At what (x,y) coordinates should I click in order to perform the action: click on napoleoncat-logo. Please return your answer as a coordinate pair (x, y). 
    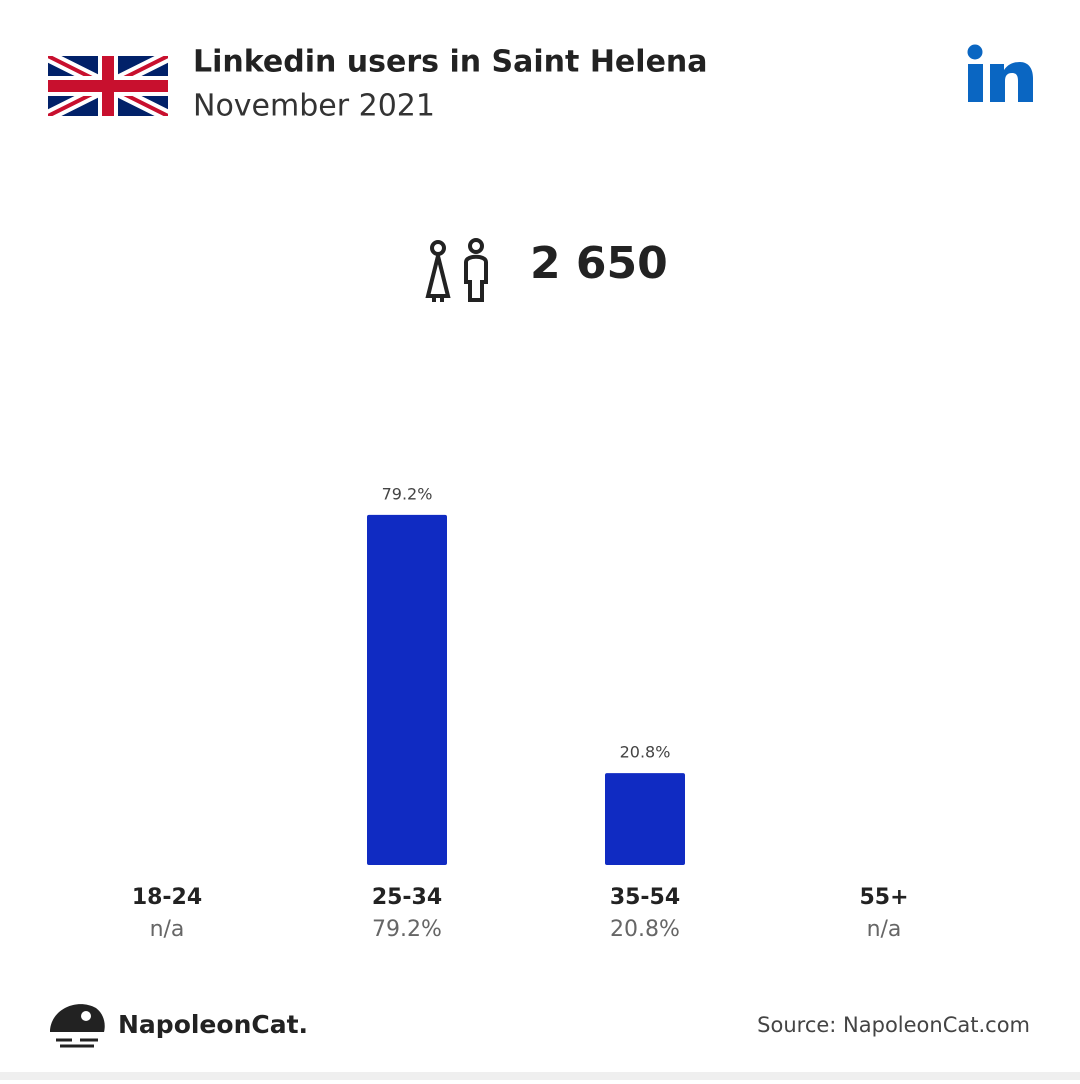
    Looking at the image, I should click on (77, 1026).